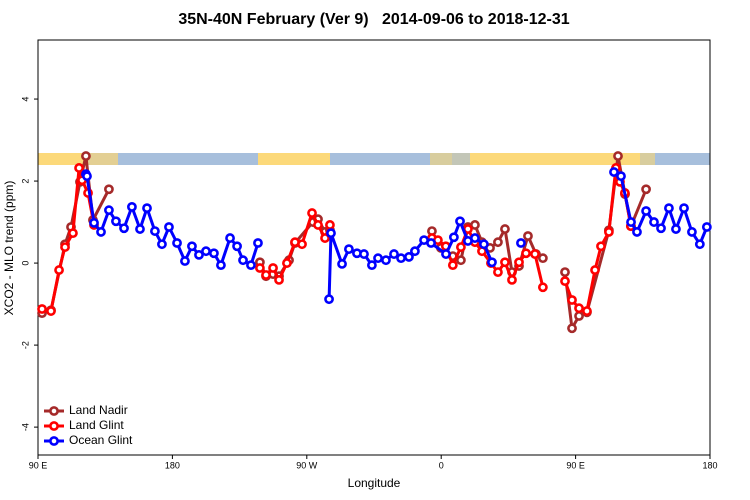 The image size is (750, 500). Describe the element at coordinates (25, 263) in the screenshot. I see `y-tick-label: 0` at that location.